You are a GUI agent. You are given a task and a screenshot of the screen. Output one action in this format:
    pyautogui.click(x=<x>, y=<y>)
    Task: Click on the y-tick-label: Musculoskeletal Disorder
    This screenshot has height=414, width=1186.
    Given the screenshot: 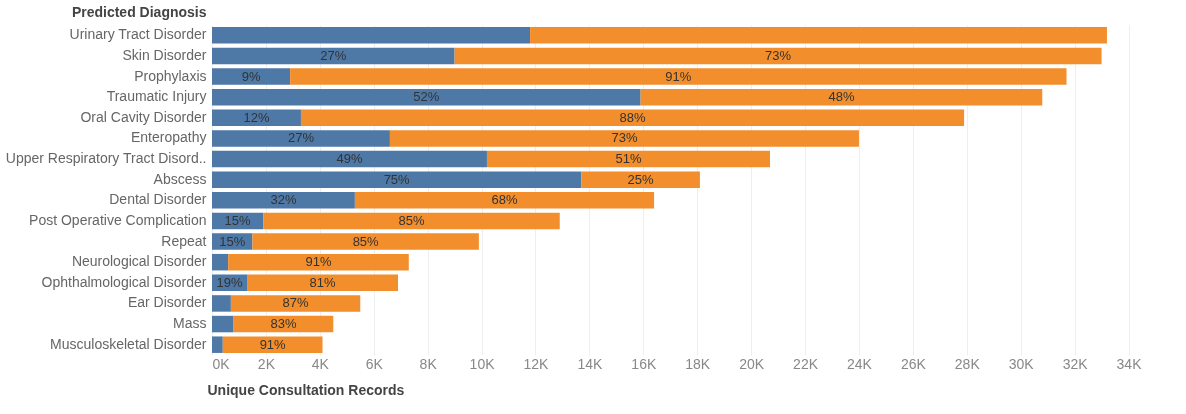 What is the action you would take?
    pyautogui.click(x=128, y=343)
    